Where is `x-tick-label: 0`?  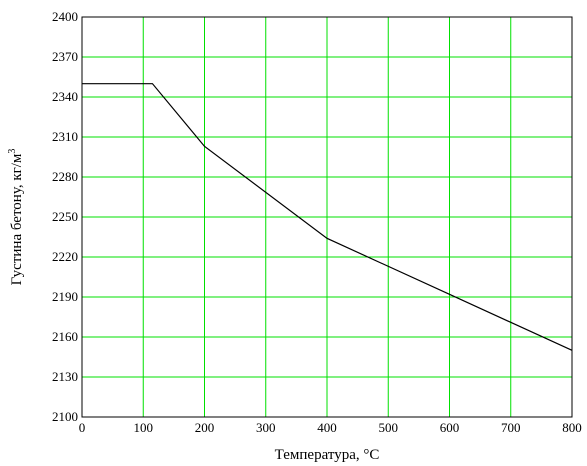 x-tick-label: 0 is located at coordinates (82, 427).